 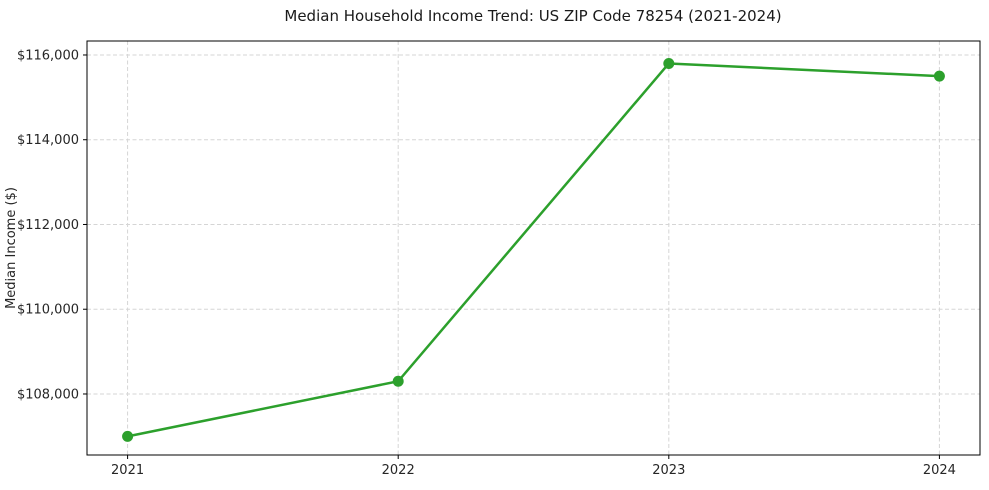 What do you see at coordinates (11, 248) in the screenshot?
I see `y-axis-label: Median Income ($)` at bounding box center [11, 248].